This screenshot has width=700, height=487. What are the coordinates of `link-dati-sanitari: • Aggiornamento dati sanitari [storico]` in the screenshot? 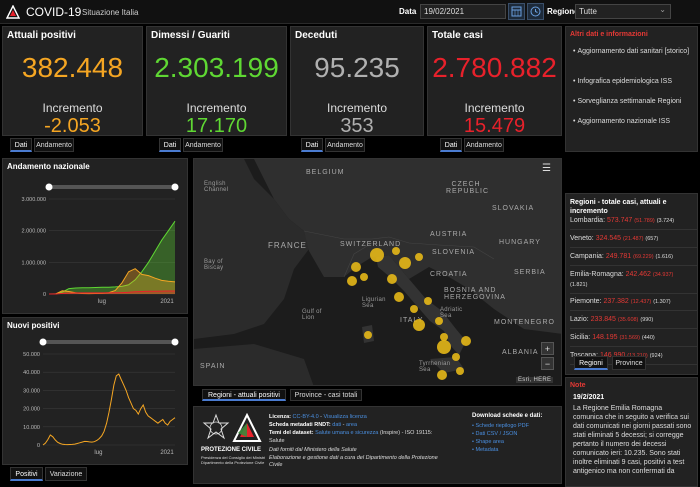 It's located at (631, 51).